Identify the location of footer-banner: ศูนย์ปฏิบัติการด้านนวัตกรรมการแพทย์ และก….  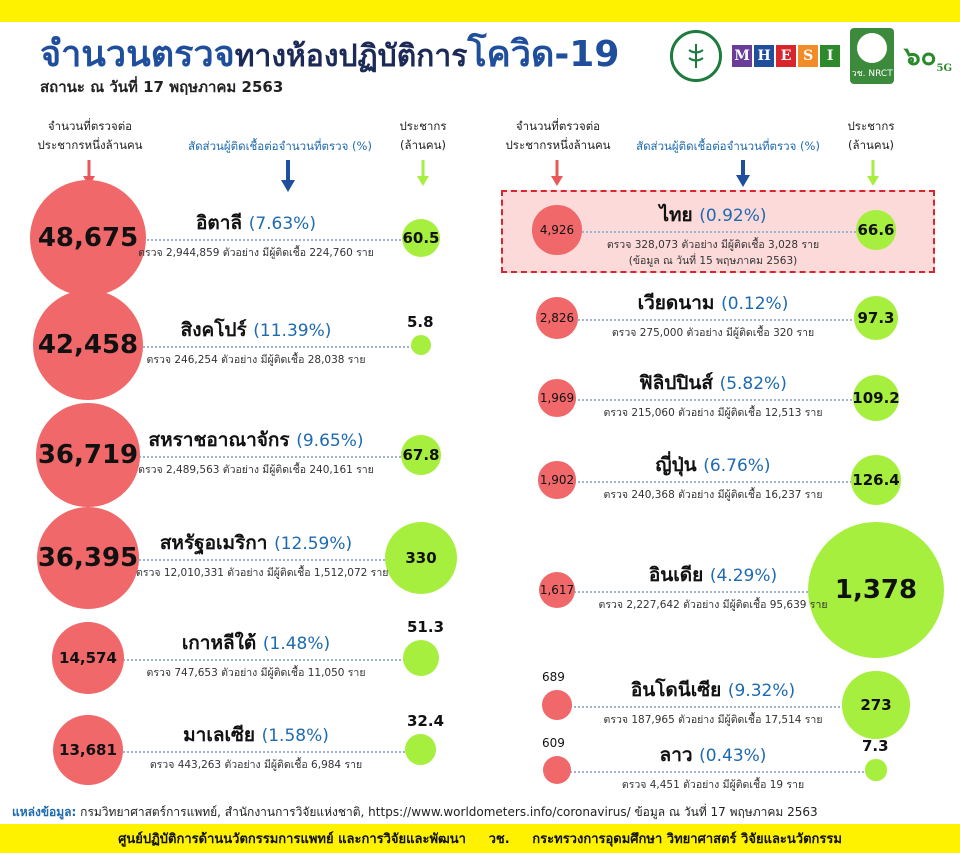
(480, 838).